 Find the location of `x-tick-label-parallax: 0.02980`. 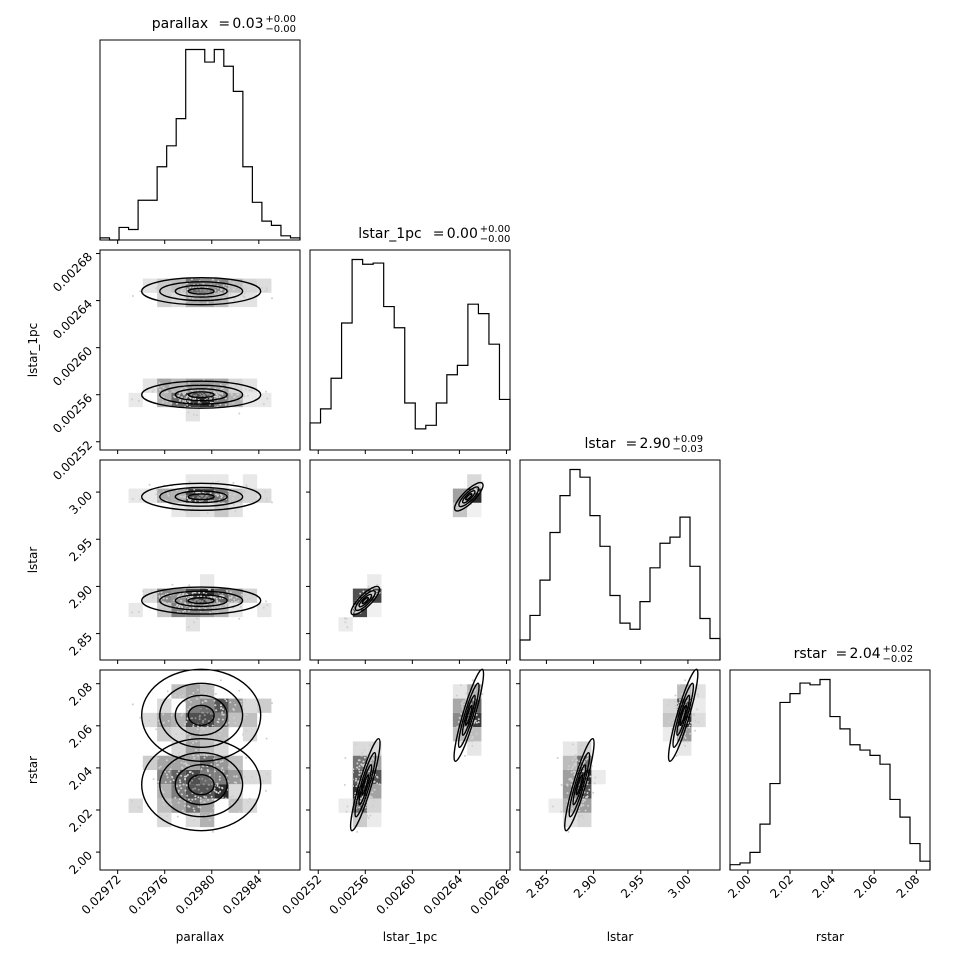

x-tick-label-parallax: 0.02980 is located at coordinates (195, 894).